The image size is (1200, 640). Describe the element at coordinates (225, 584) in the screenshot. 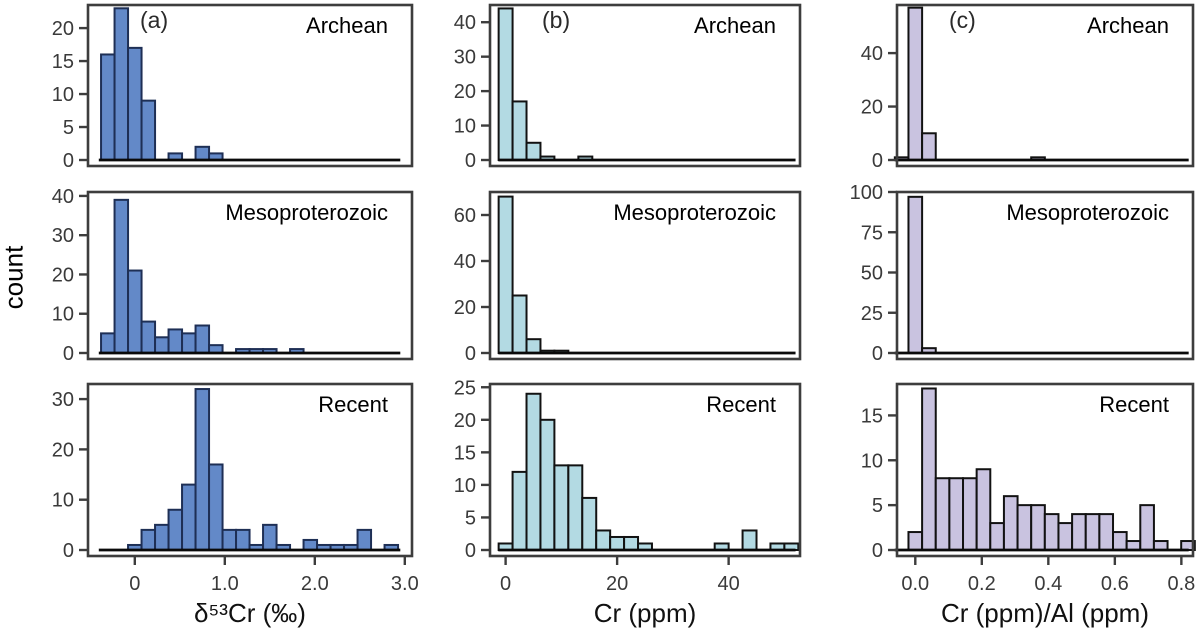

I see `x-tick-label: 1.0` at that location.